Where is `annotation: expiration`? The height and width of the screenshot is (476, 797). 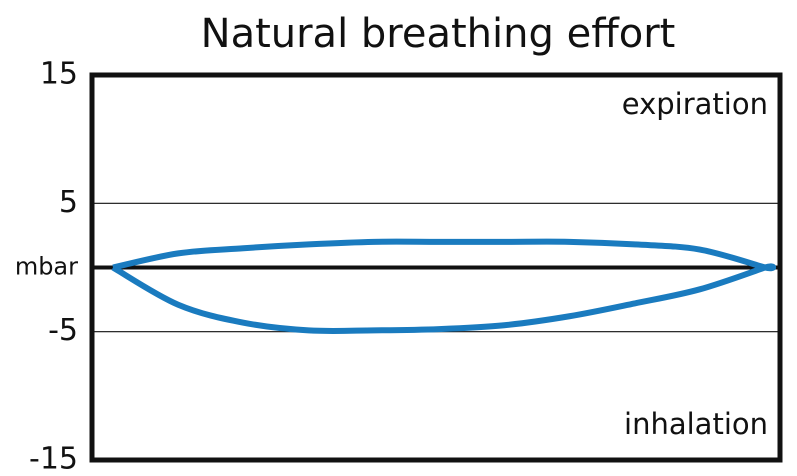 annotation: expiration is located at coordinates (695, 104).